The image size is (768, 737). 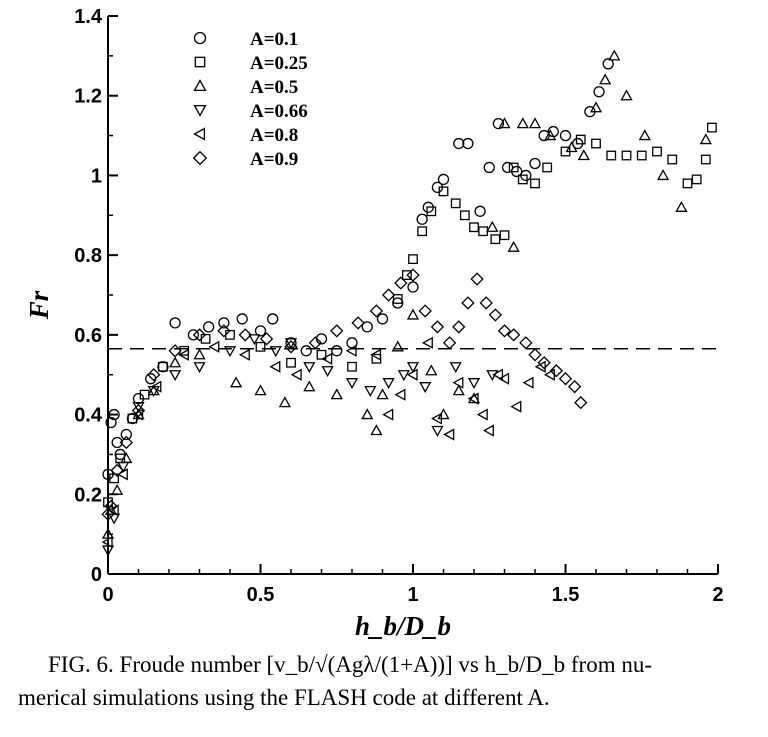 I want to click on y-tick-label: 0.4, so click(x=88, y=416).